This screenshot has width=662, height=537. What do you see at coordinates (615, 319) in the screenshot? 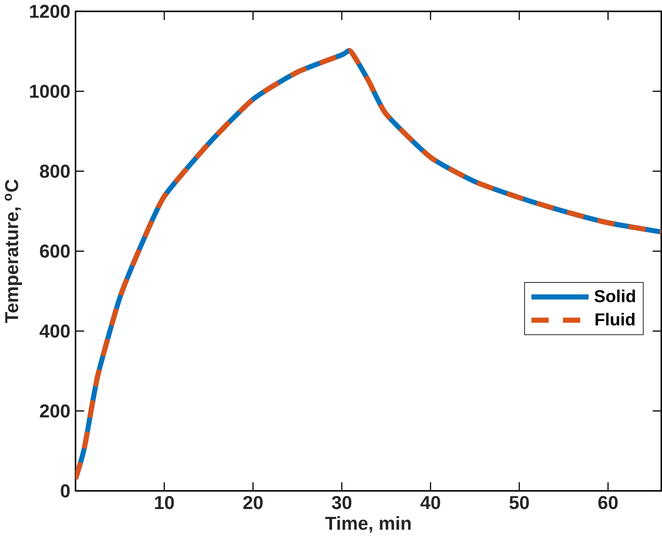
I see `legend-label: Fluid` at bounding box center [615, 319].